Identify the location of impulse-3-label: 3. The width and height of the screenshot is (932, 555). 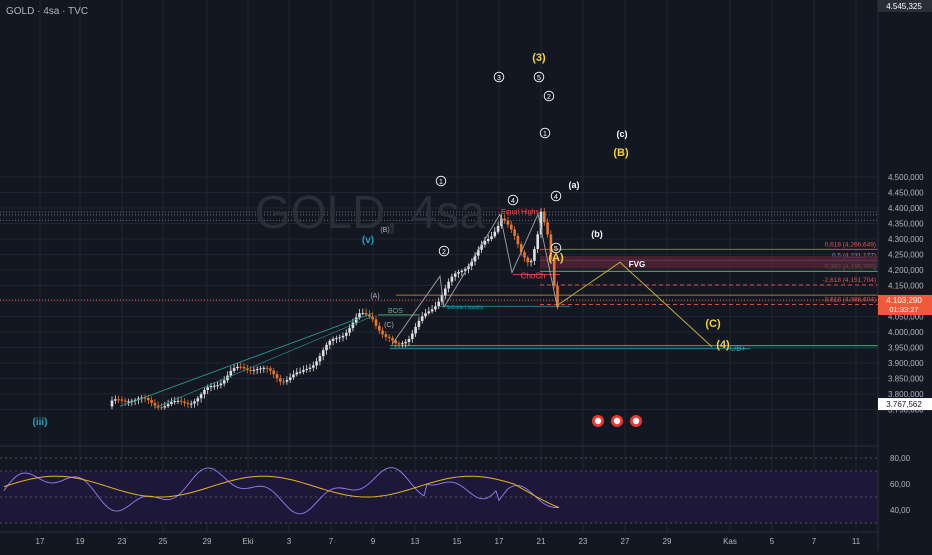
(499, 78).